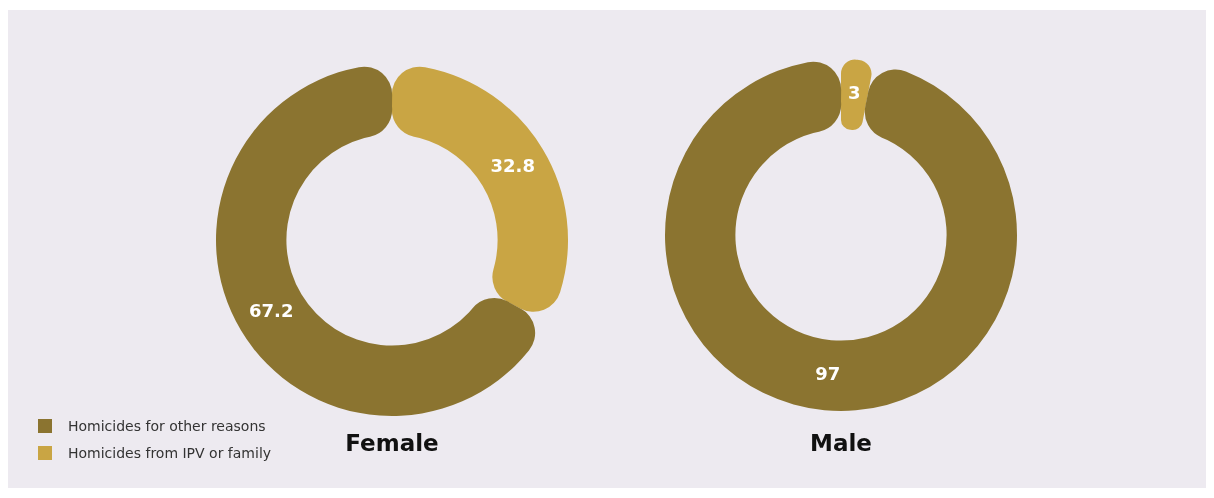 Image resolution: width=1214 pixels, height=498 pixels. Describe the element at coordinates (392, 443) in the screenshot. I see `text: Female` at that location.